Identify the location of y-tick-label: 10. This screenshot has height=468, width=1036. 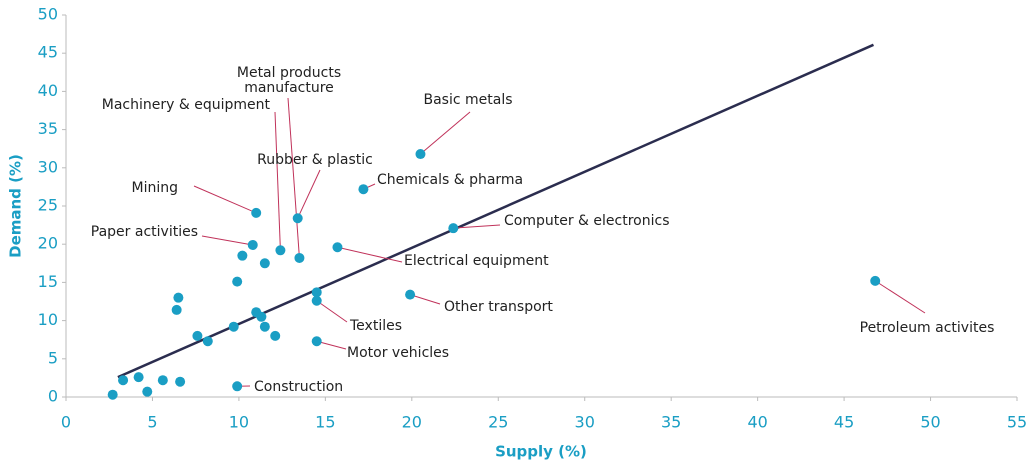
(48, 319).